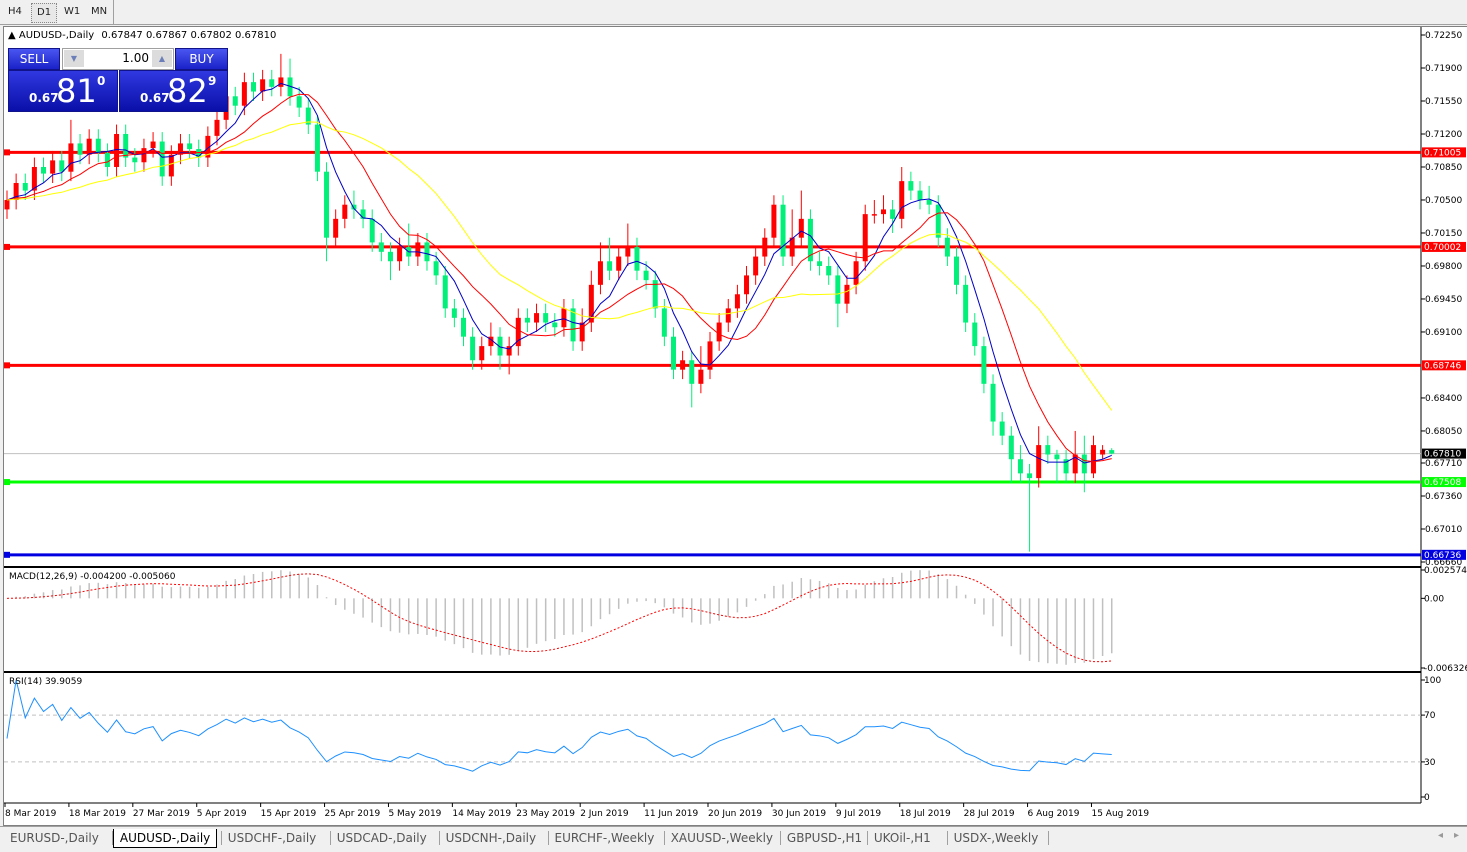 This screenshot has width=1467, height=852. I want to click on timeframe-mn: MN, so click(99, 11).